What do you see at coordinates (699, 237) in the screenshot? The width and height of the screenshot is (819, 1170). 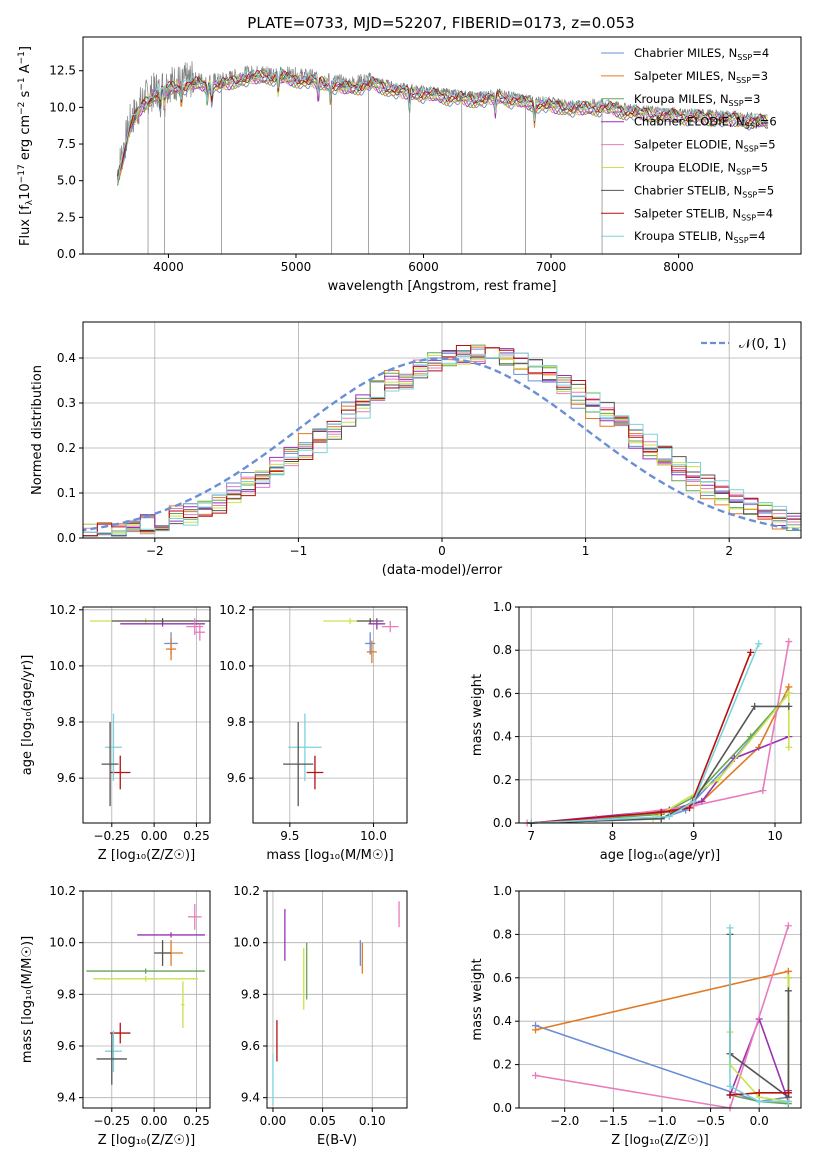 I see `legend-entry: Kroupa STELIB, NSSP=4` at bounding box center [699, 237].